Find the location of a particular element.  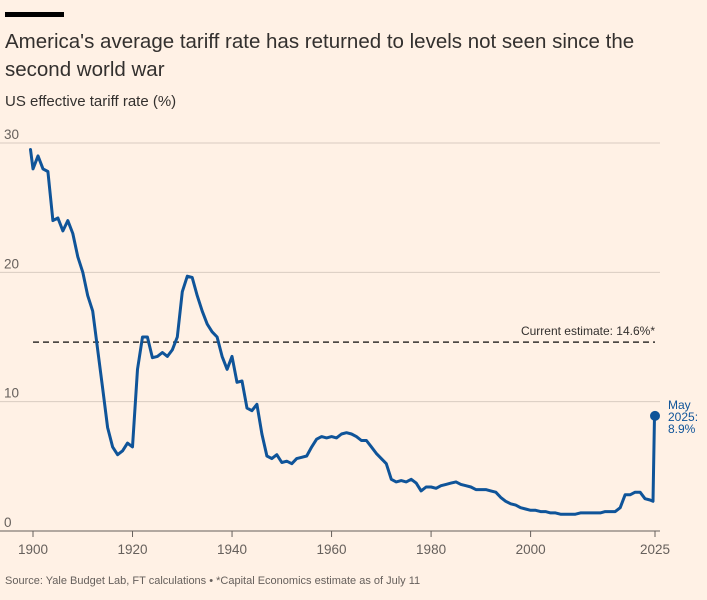

end-label-line: 8.9% is located at coordinates (682, 429).